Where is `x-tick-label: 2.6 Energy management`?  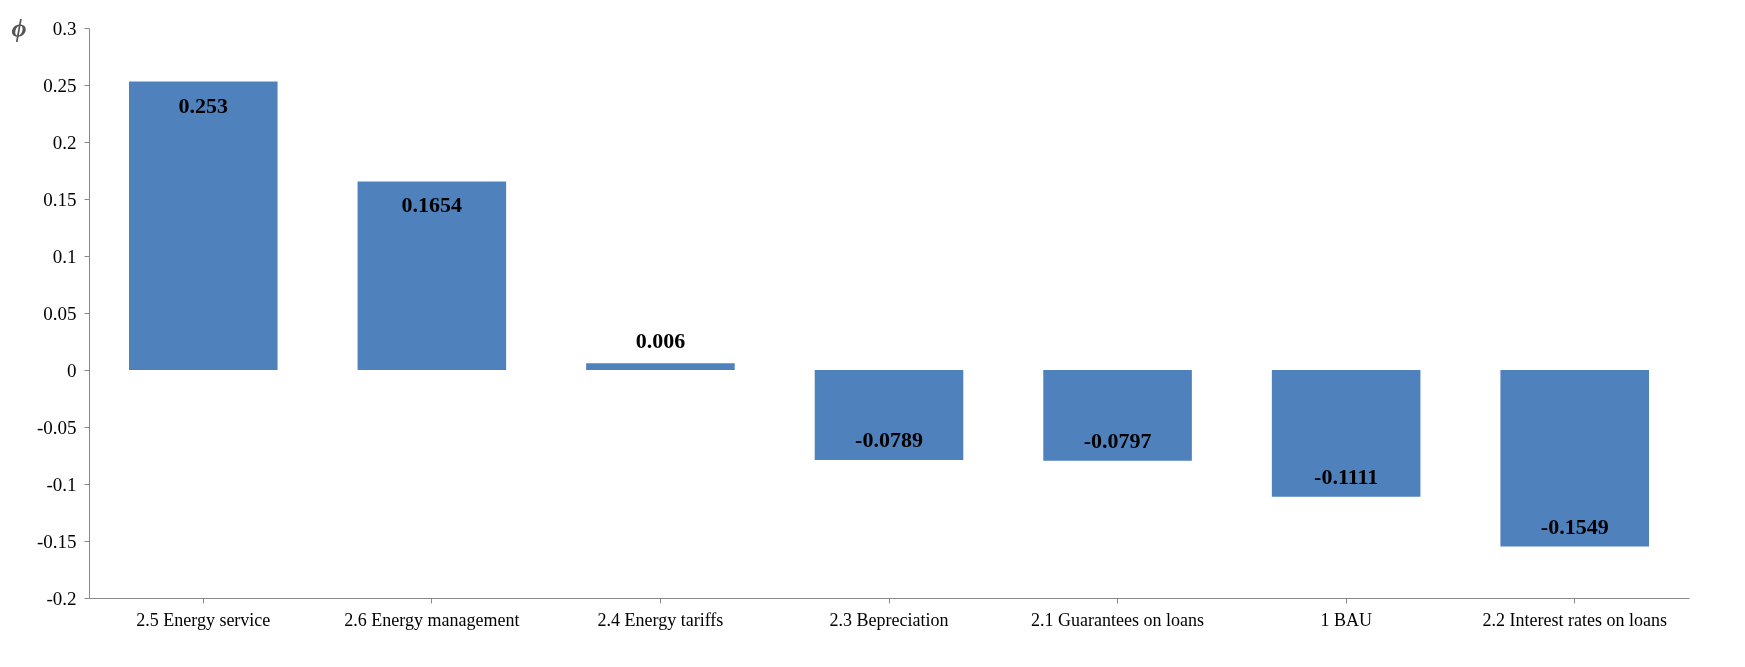 x-tick-label: 2.6 Energy management is located at coordinates (432, 619).